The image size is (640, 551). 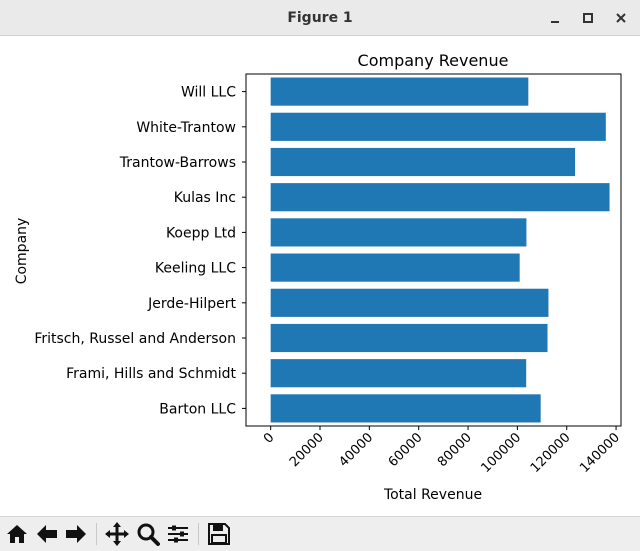 I want to click on x-tick-label: 140000, so click(x=600, y=453).